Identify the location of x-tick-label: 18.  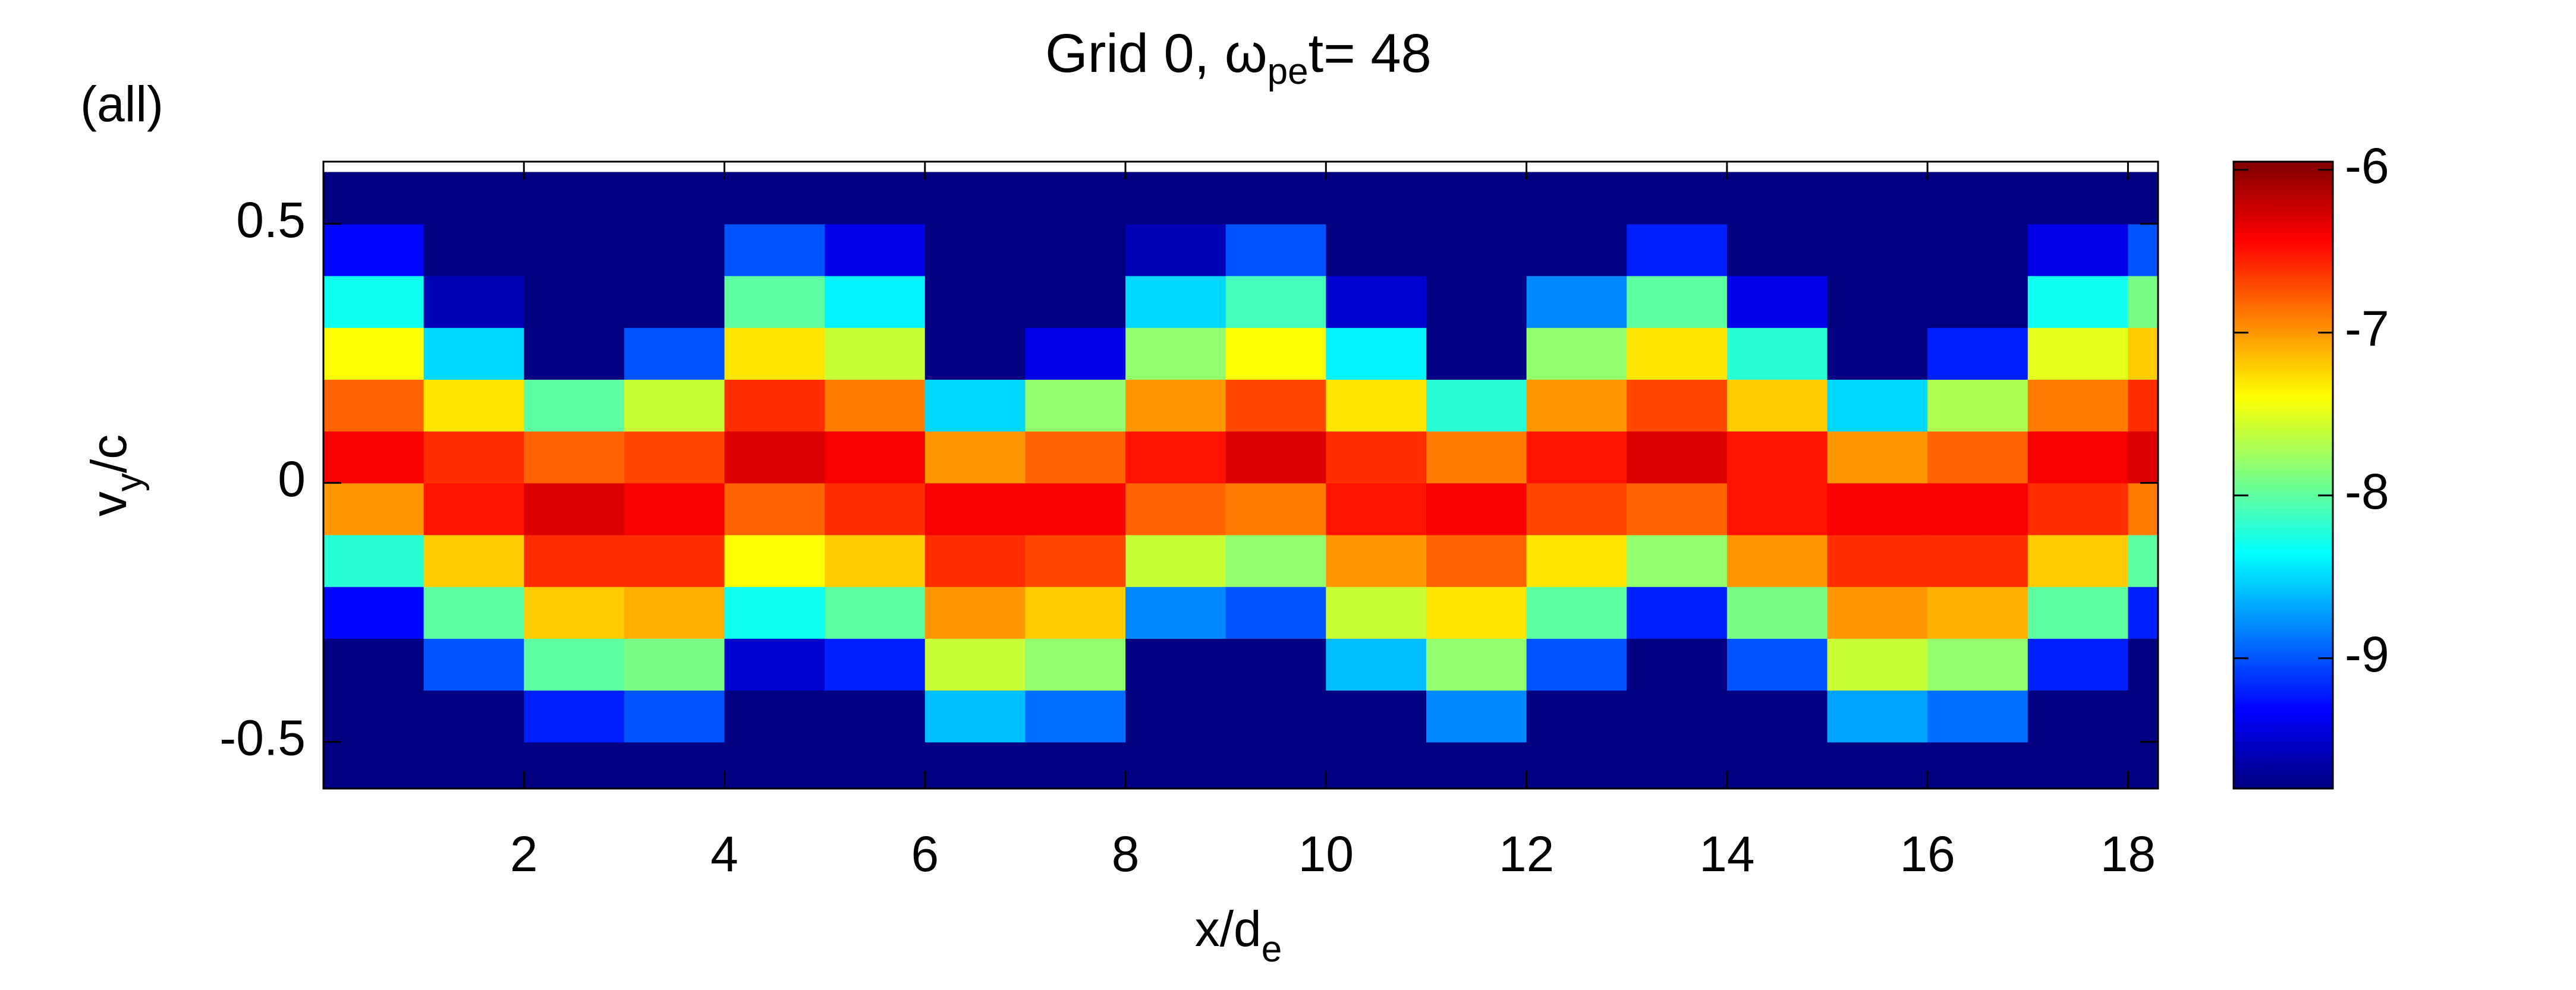
(2128, 854).